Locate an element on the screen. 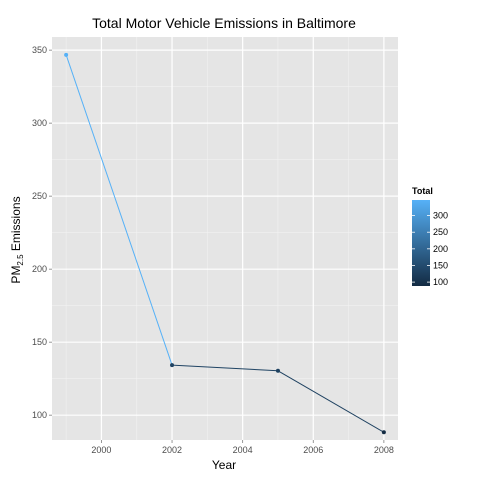 The width and height of the screenshot is (480, 480). y-axis-title: PM2.5 Emissions is located at coordinates (17, 239).